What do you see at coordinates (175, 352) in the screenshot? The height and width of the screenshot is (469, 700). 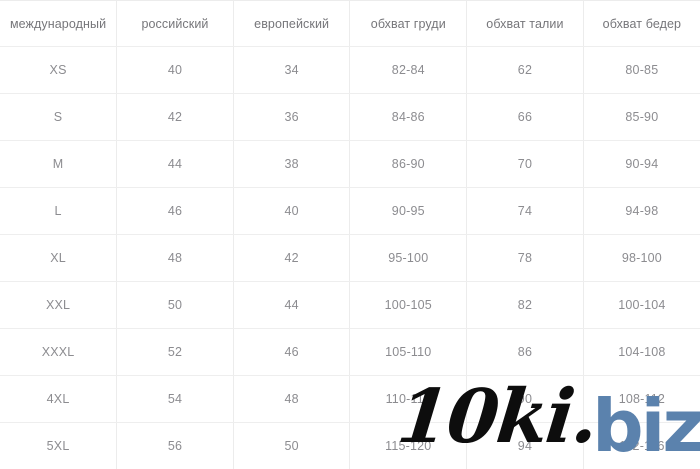 I see `cell-russian: 52` at bounding box center [175, 352].